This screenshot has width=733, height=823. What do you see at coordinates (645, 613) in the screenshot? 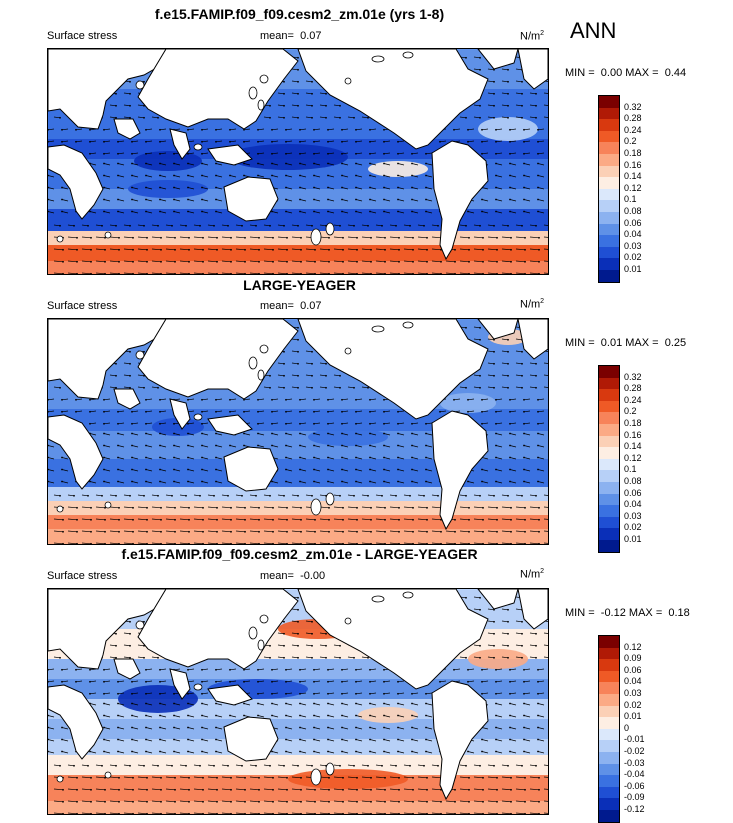
I see `panel-3-max-label: MAX =` at bounding box center [645, 613].